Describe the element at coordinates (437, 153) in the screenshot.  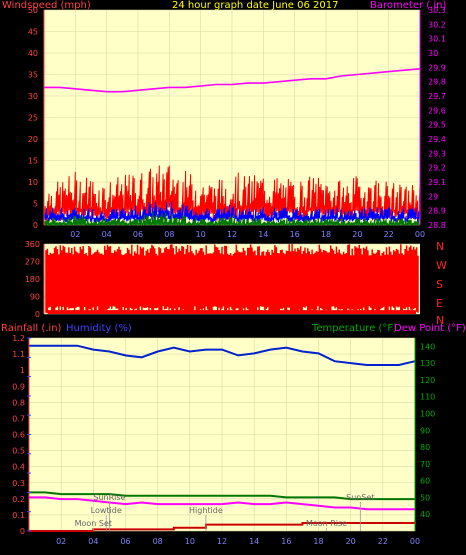
I see `barometer-tick-label: 29.3` at that location.